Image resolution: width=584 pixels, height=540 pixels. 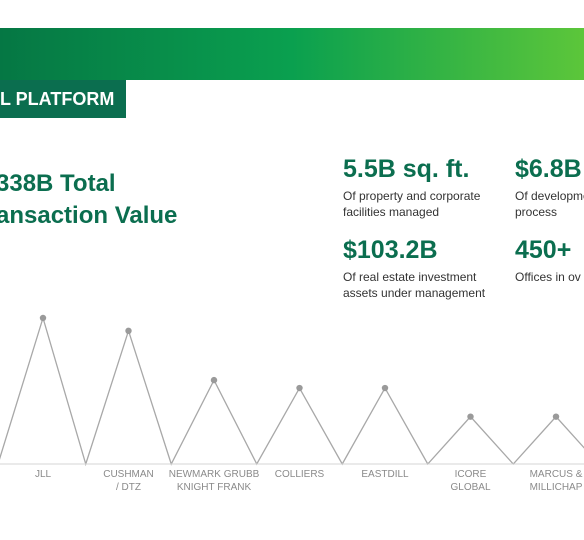 I want to click on stat-value: $103.2B, so click(x=390, y=250).